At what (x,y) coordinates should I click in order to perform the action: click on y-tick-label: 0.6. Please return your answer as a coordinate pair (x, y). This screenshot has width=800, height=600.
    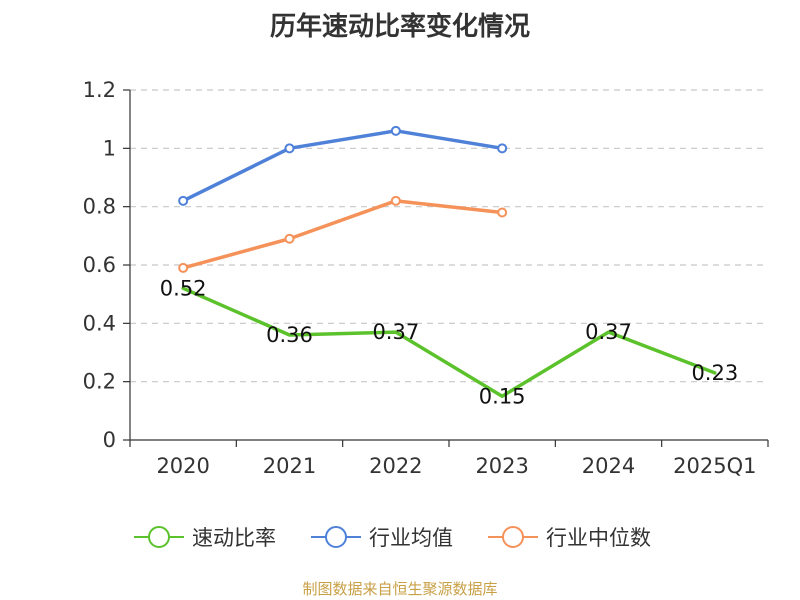
    Looking at the image, I should click on (99, 265).